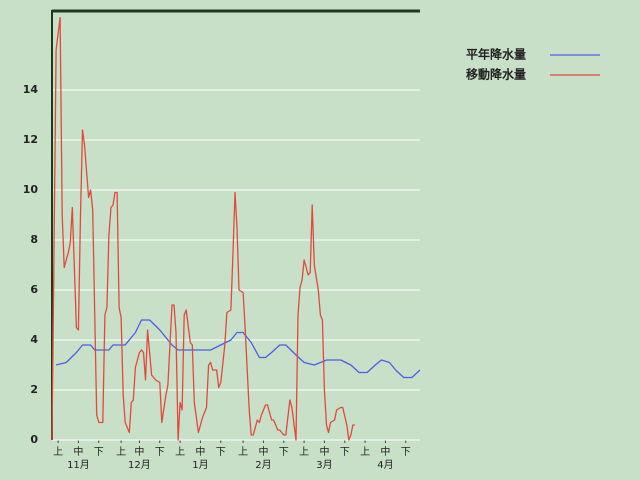  I want to click on month-label: 4月, so click(385, 465).